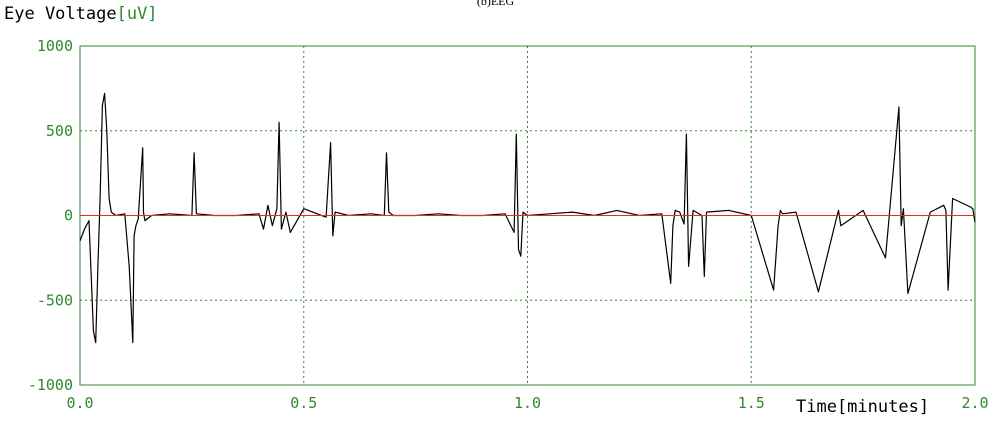 This screenshot has width=991, height=428. I want to click on chart-title: (b)EEG, so click(495, 4).